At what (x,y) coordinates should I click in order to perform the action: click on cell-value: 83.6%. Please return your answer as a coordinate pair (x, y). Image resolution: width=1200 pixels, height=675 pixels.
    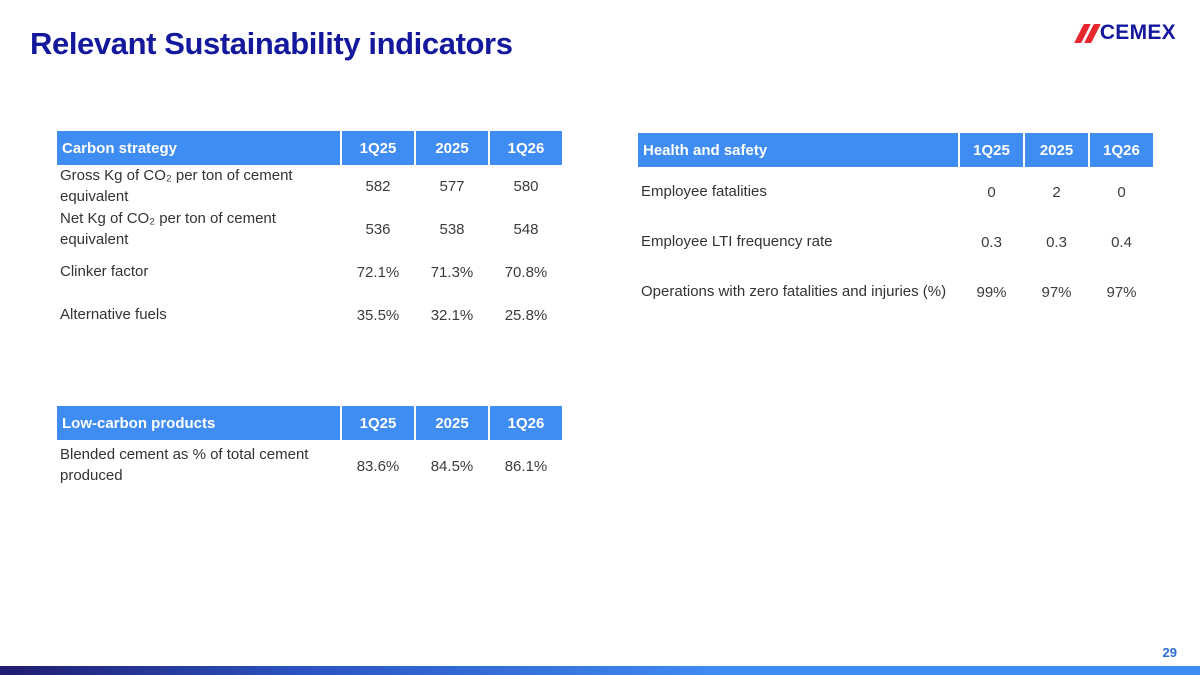
    Looking at the image, I should click on (378, 466).